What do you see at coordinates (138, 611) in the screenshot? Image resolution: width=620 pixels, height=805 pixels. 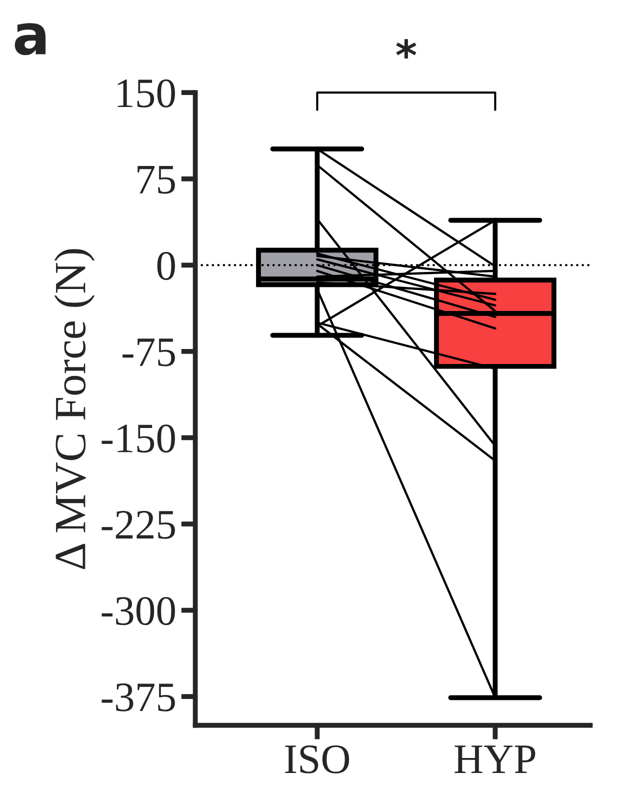 I see `y-tick-label: -300` at bounding box center [138, 611].